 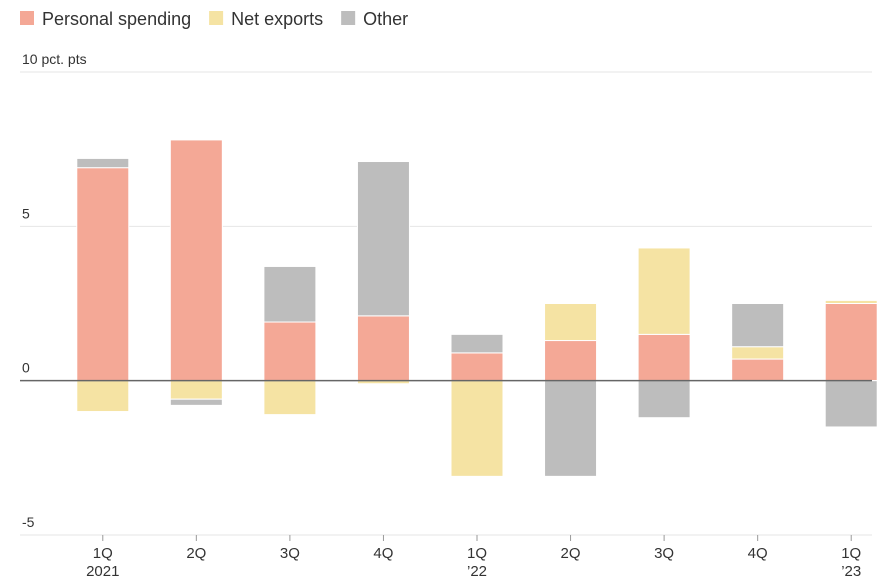 What do you see at coordinates (116, 19) in the screenshot?
I see `legend-label: Personal spending` at bounding box center [116, 19].